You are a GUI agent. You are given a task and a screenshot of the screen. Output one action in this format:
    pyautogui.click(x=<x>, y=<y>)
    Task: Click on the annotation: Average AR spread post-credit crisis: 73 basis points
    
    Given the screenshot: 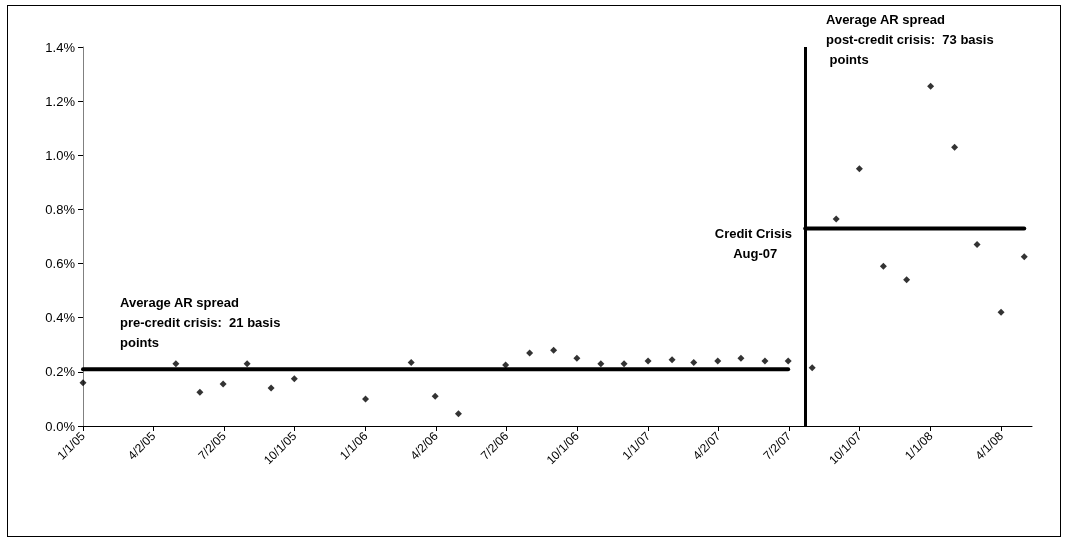 What is the action you would take?
    pyautogui.click(x=910, y=39)
    